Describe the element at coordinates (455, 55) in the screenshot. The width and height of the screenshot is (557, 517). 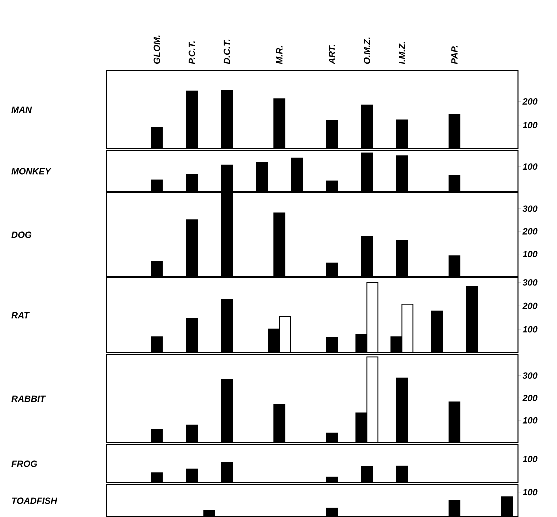
I see `x-tick-label: PAP.` at that location.